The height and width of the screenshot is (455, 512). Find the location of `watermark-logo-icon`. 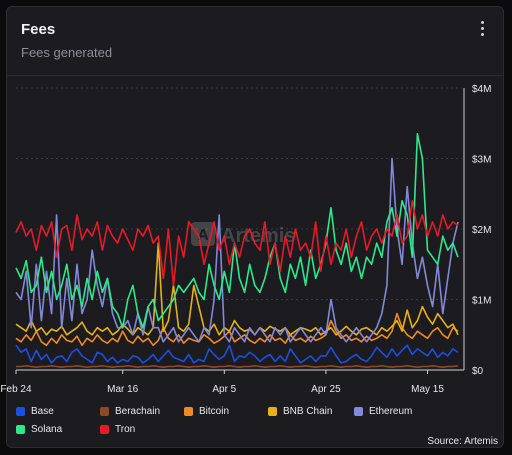

watermark-logo-icon is located at coordinates (203, 234).